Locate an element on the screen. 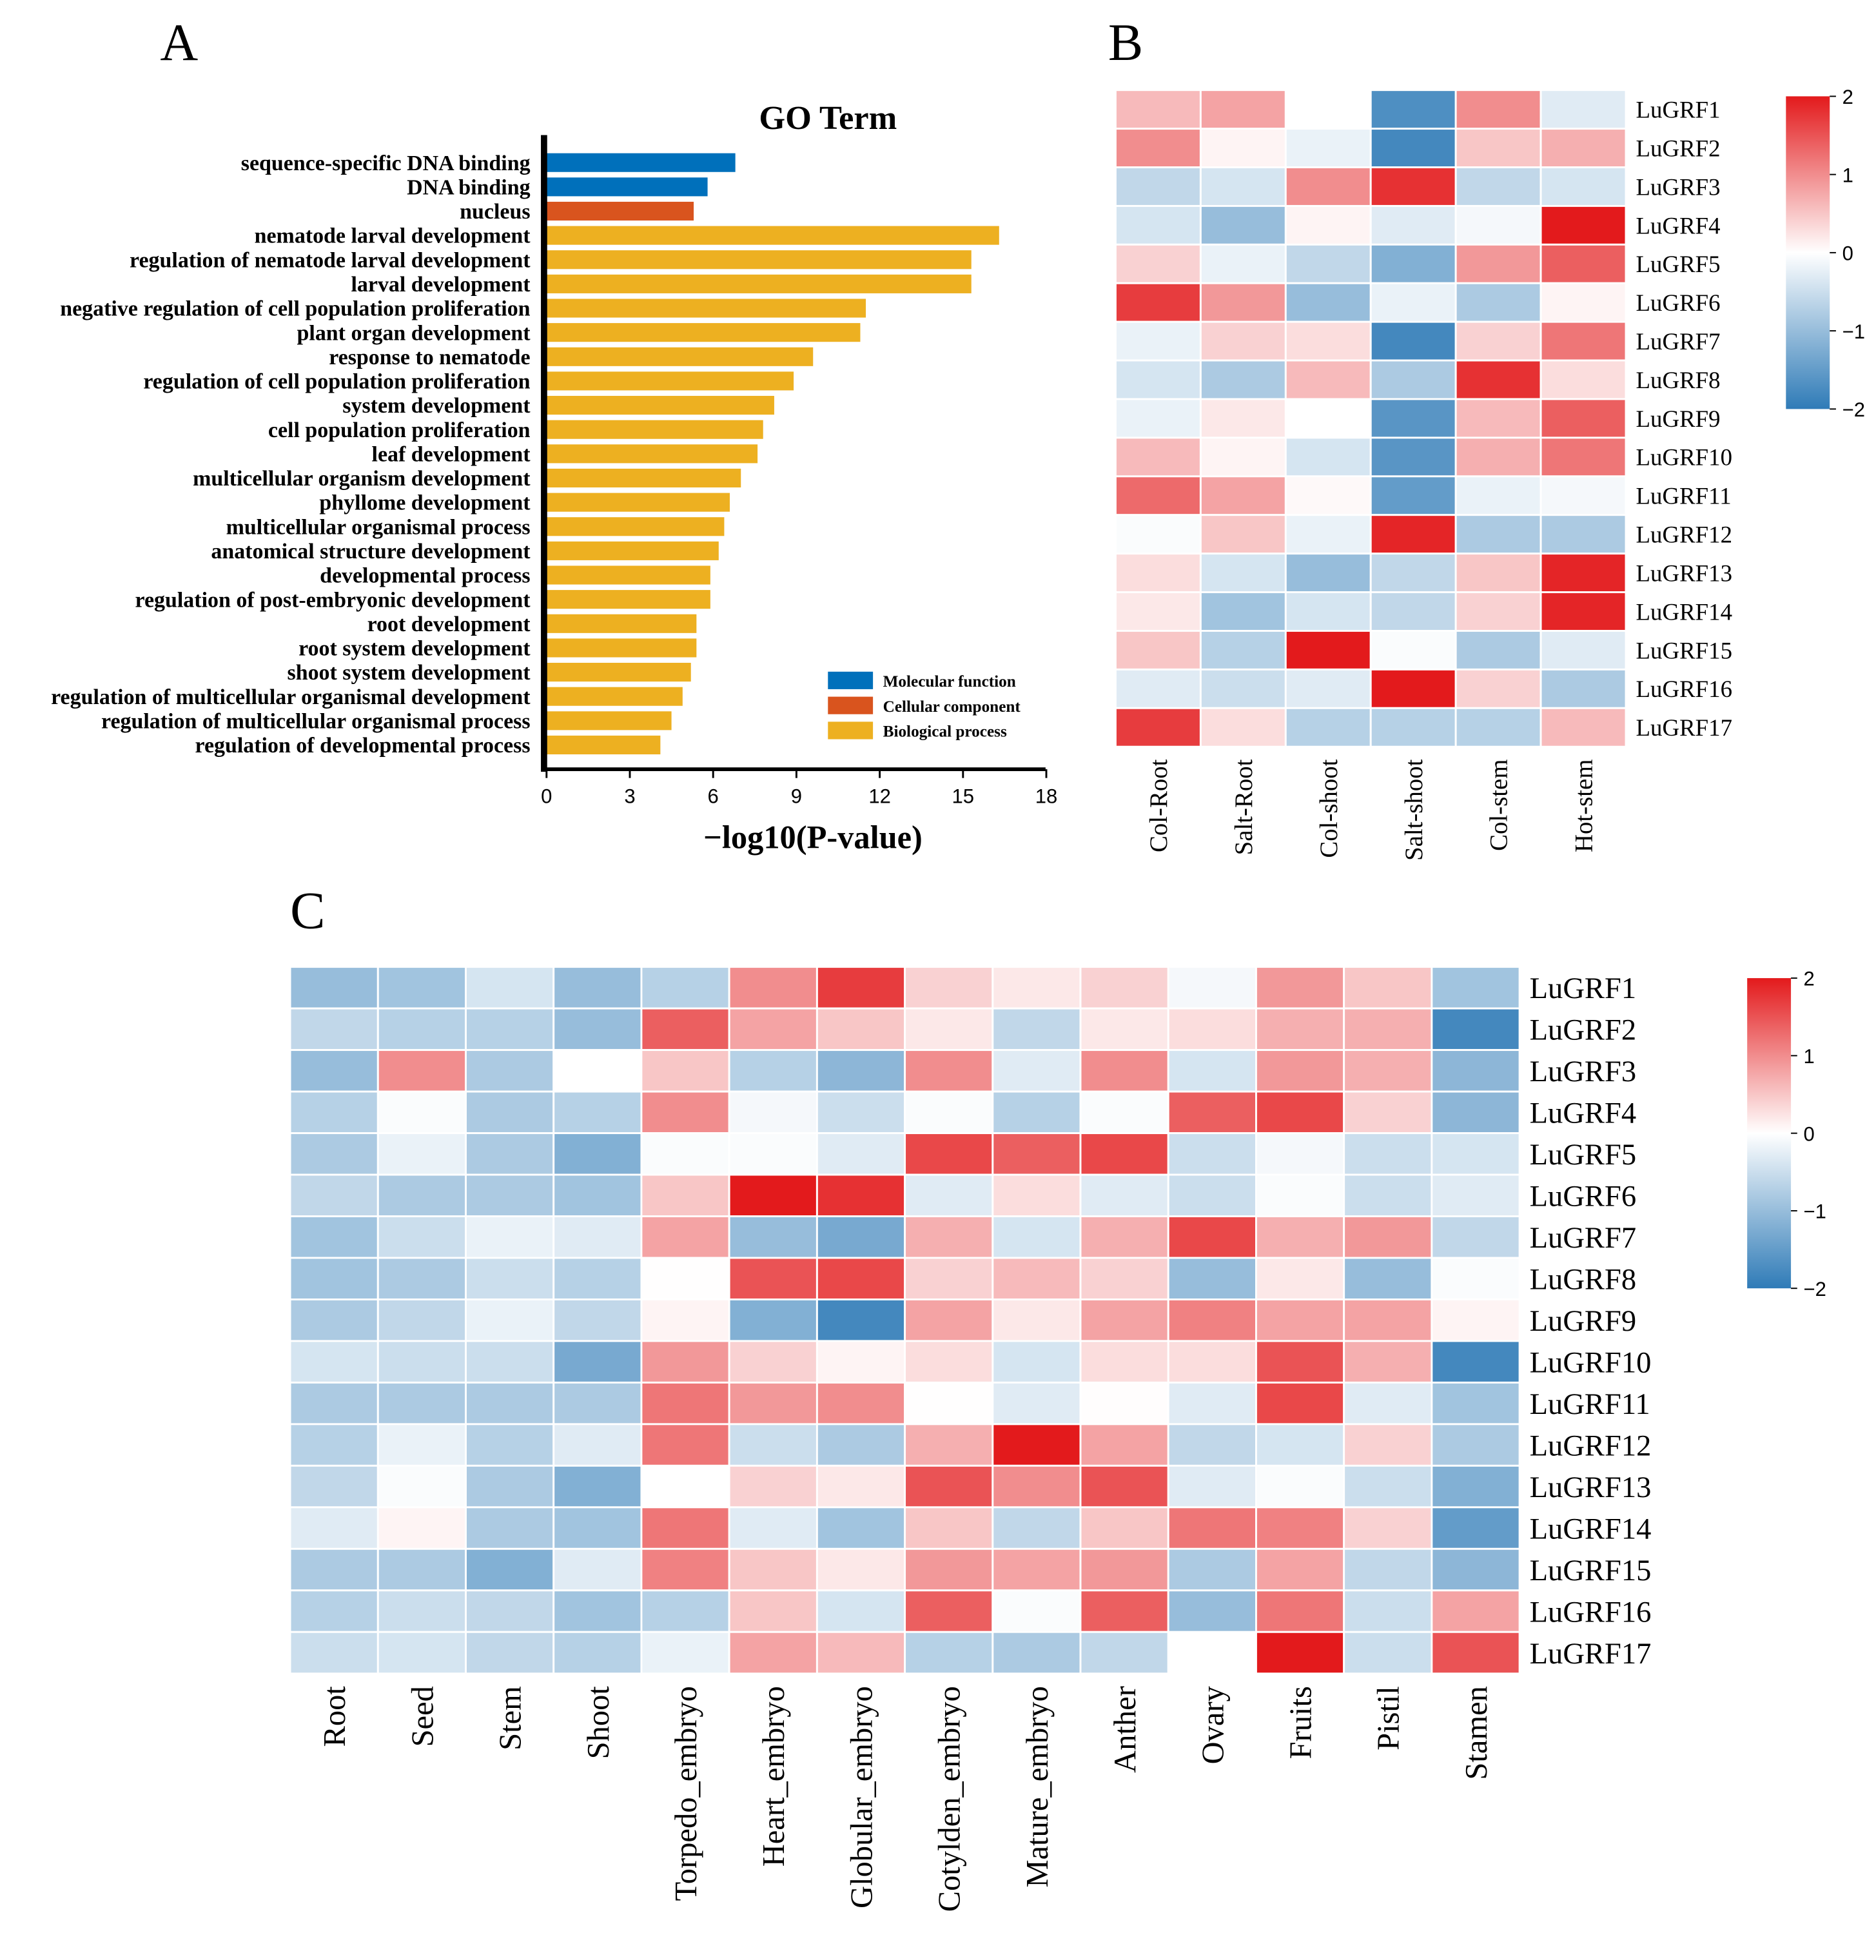 The height and width of the screenshot is (1960, 1876). colorbar is located at coordinates (1770, 1133).